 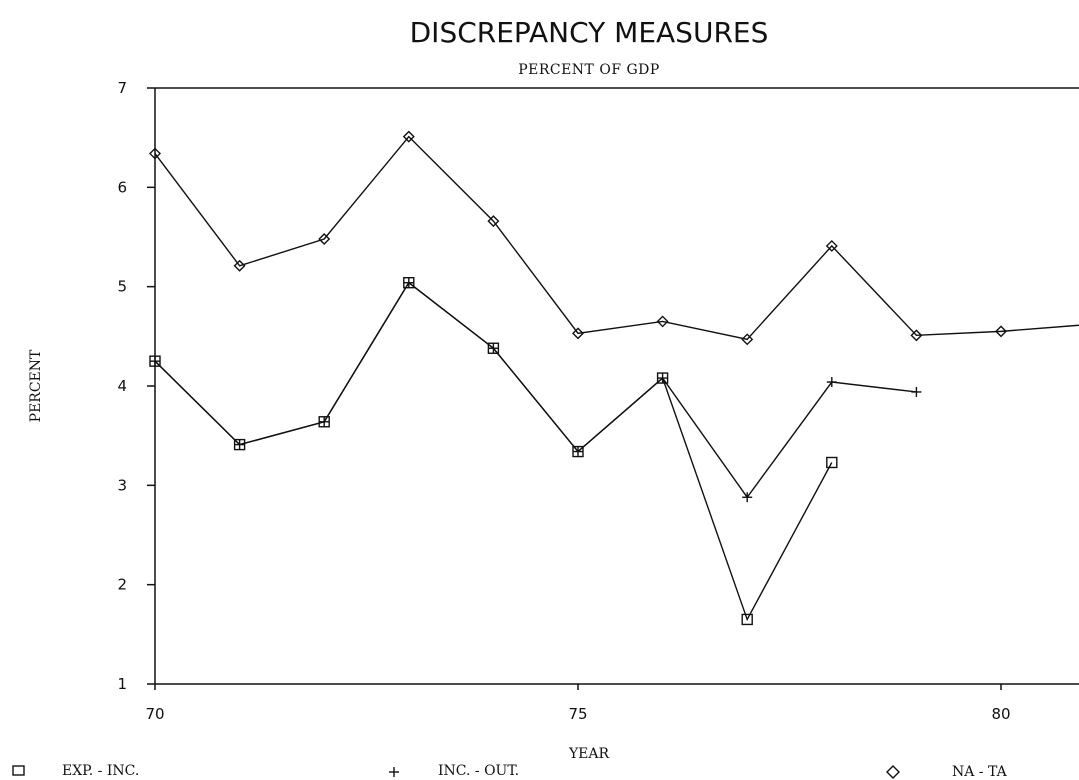 I want to click on y-tick-label: 4, so click(x=122, y=386).